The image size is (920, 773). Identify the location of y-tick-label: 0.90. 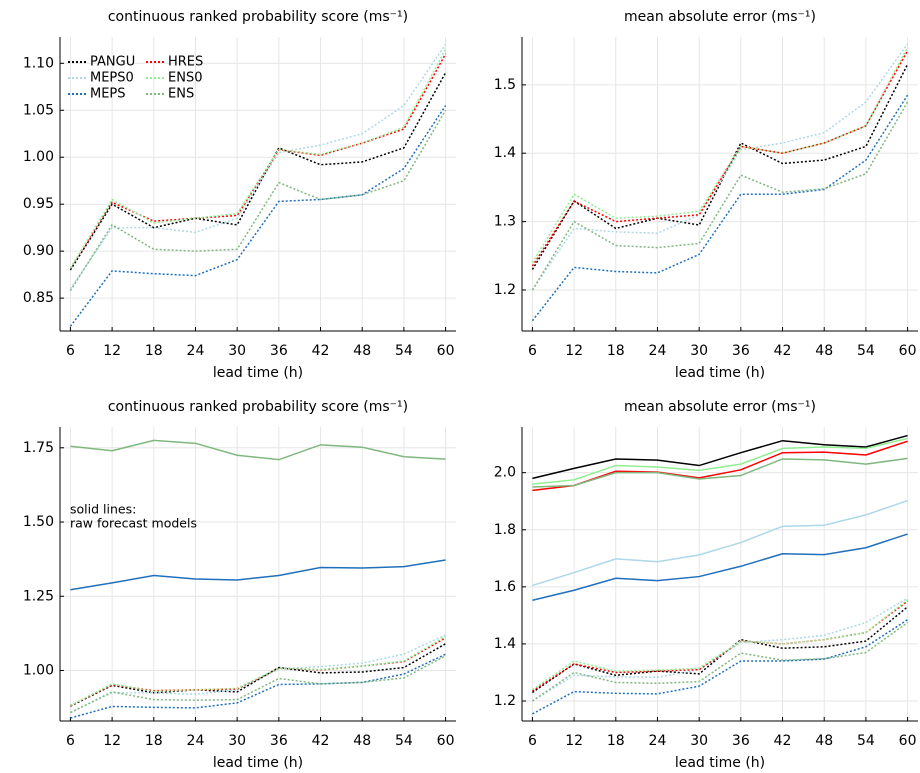
(38, 251).